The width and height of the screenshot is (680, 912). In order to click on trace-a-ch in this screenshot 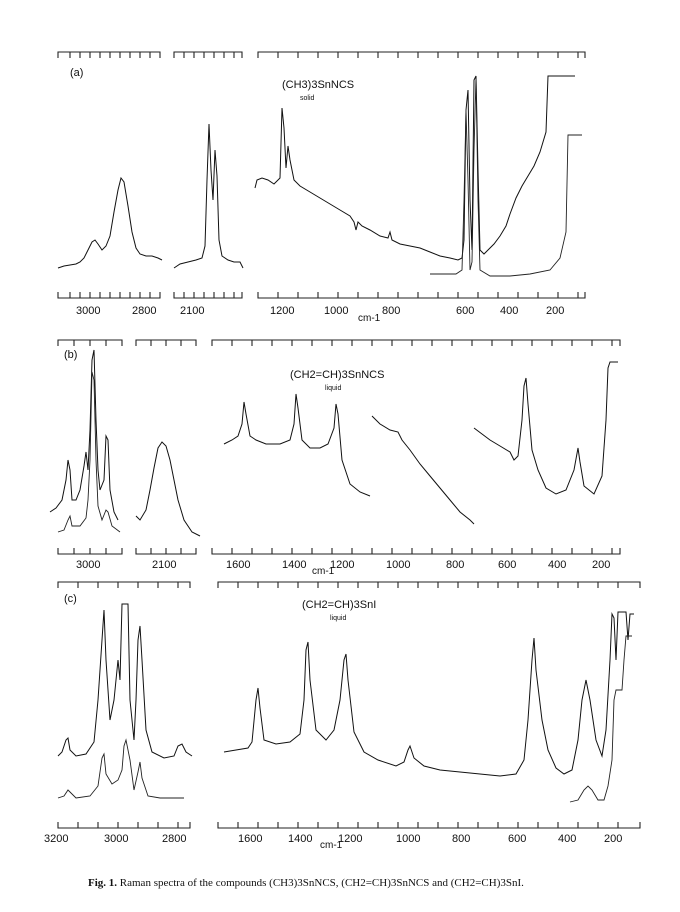, I will do `click(110, 222)`.